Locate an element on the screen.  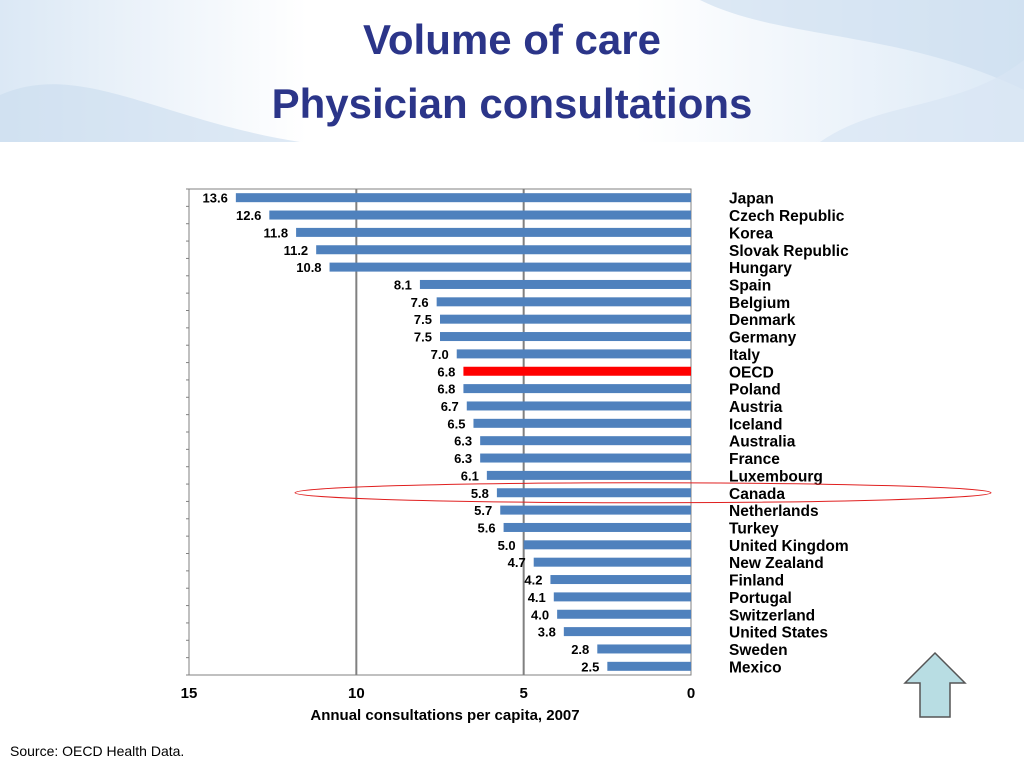
x-axis-label: Annual consultations per capita, 2007 is located at coordinates (444, 715).